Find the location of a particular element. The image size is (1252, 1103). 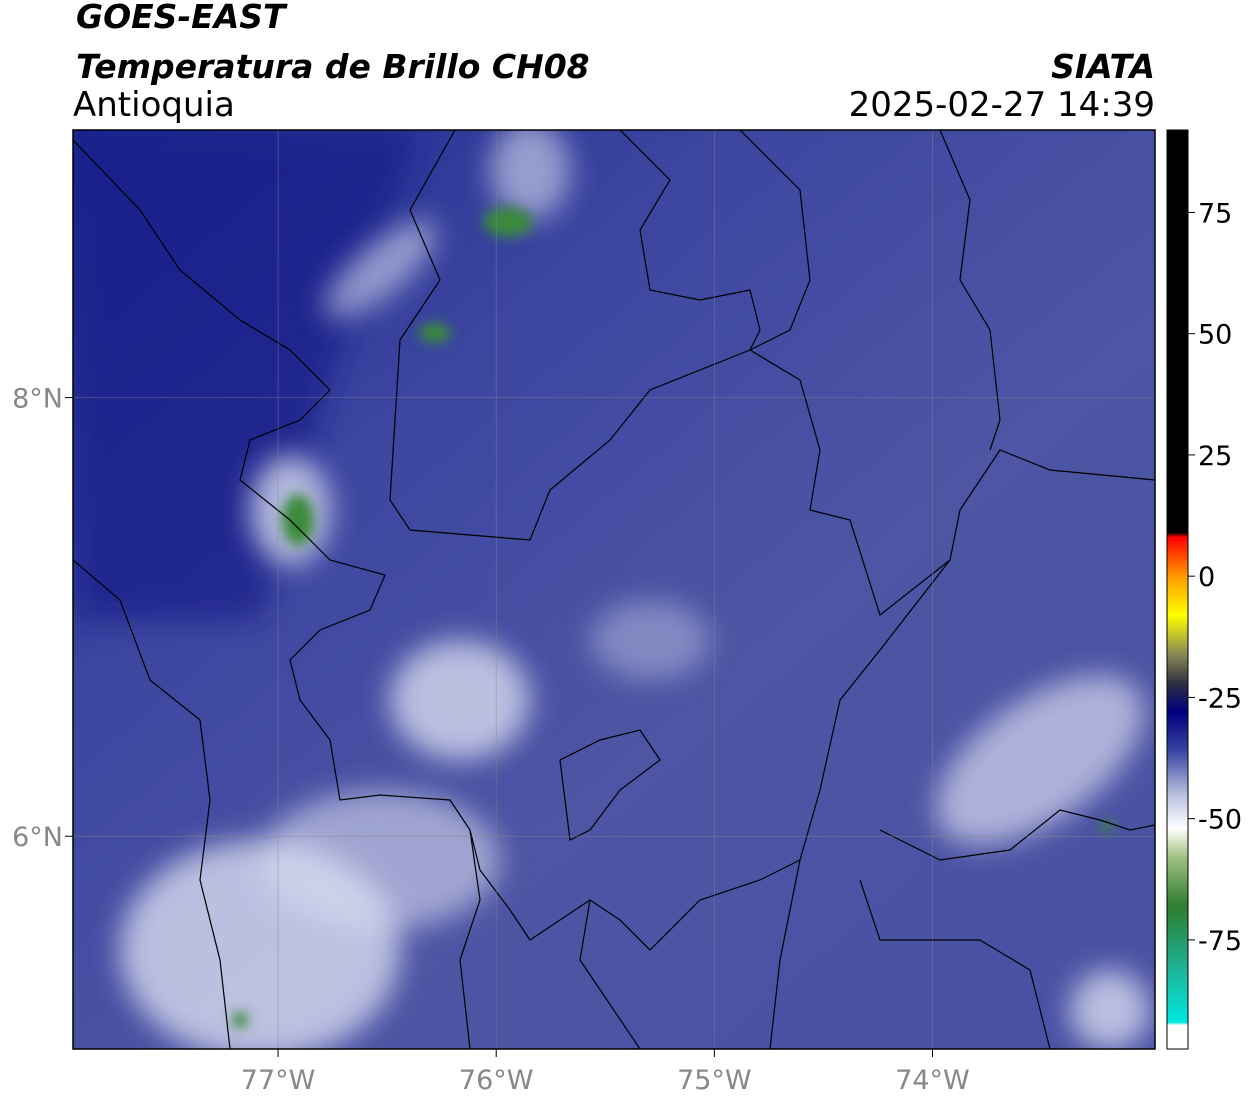

y-tick-label: 8°N is located at coordinates (37, 399).